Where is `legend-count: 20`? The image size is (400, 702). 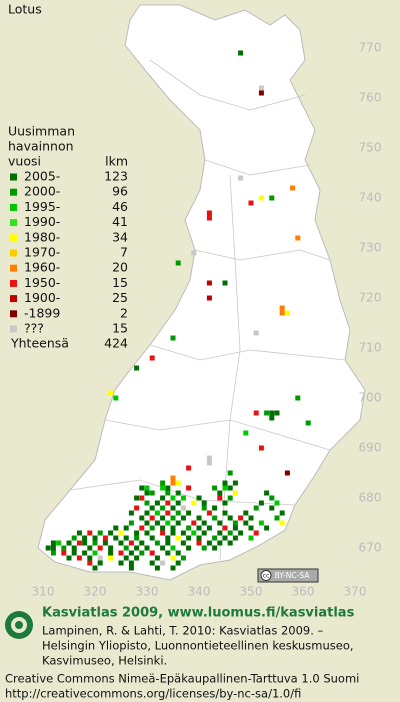 legend-count: 20 is located at coordinates (120, 267).